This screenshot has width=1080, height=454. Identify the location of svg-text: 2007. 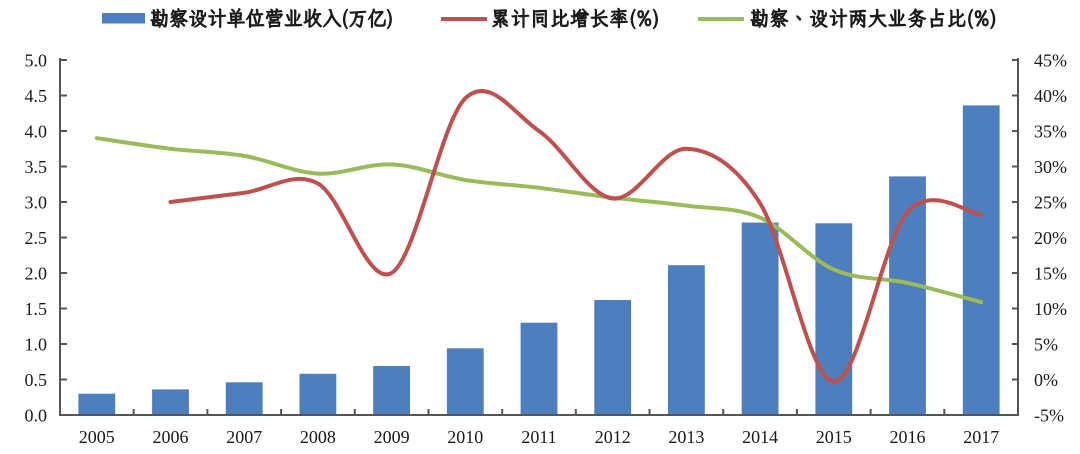
(244, 437).